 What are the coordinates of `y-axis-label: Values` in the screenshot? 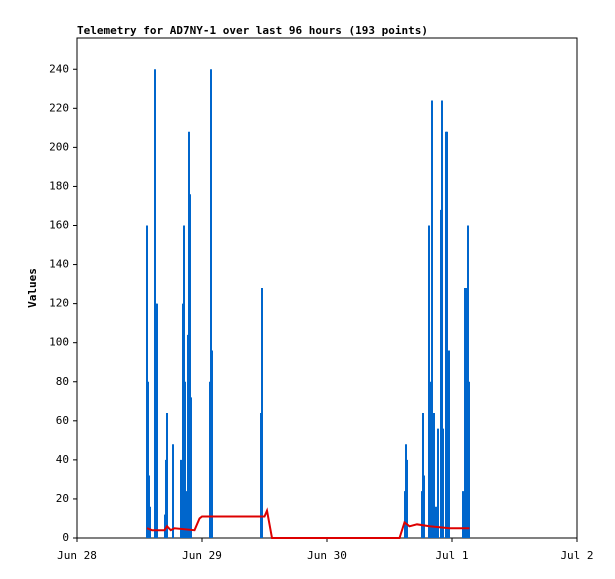 It's located at (32, 288).